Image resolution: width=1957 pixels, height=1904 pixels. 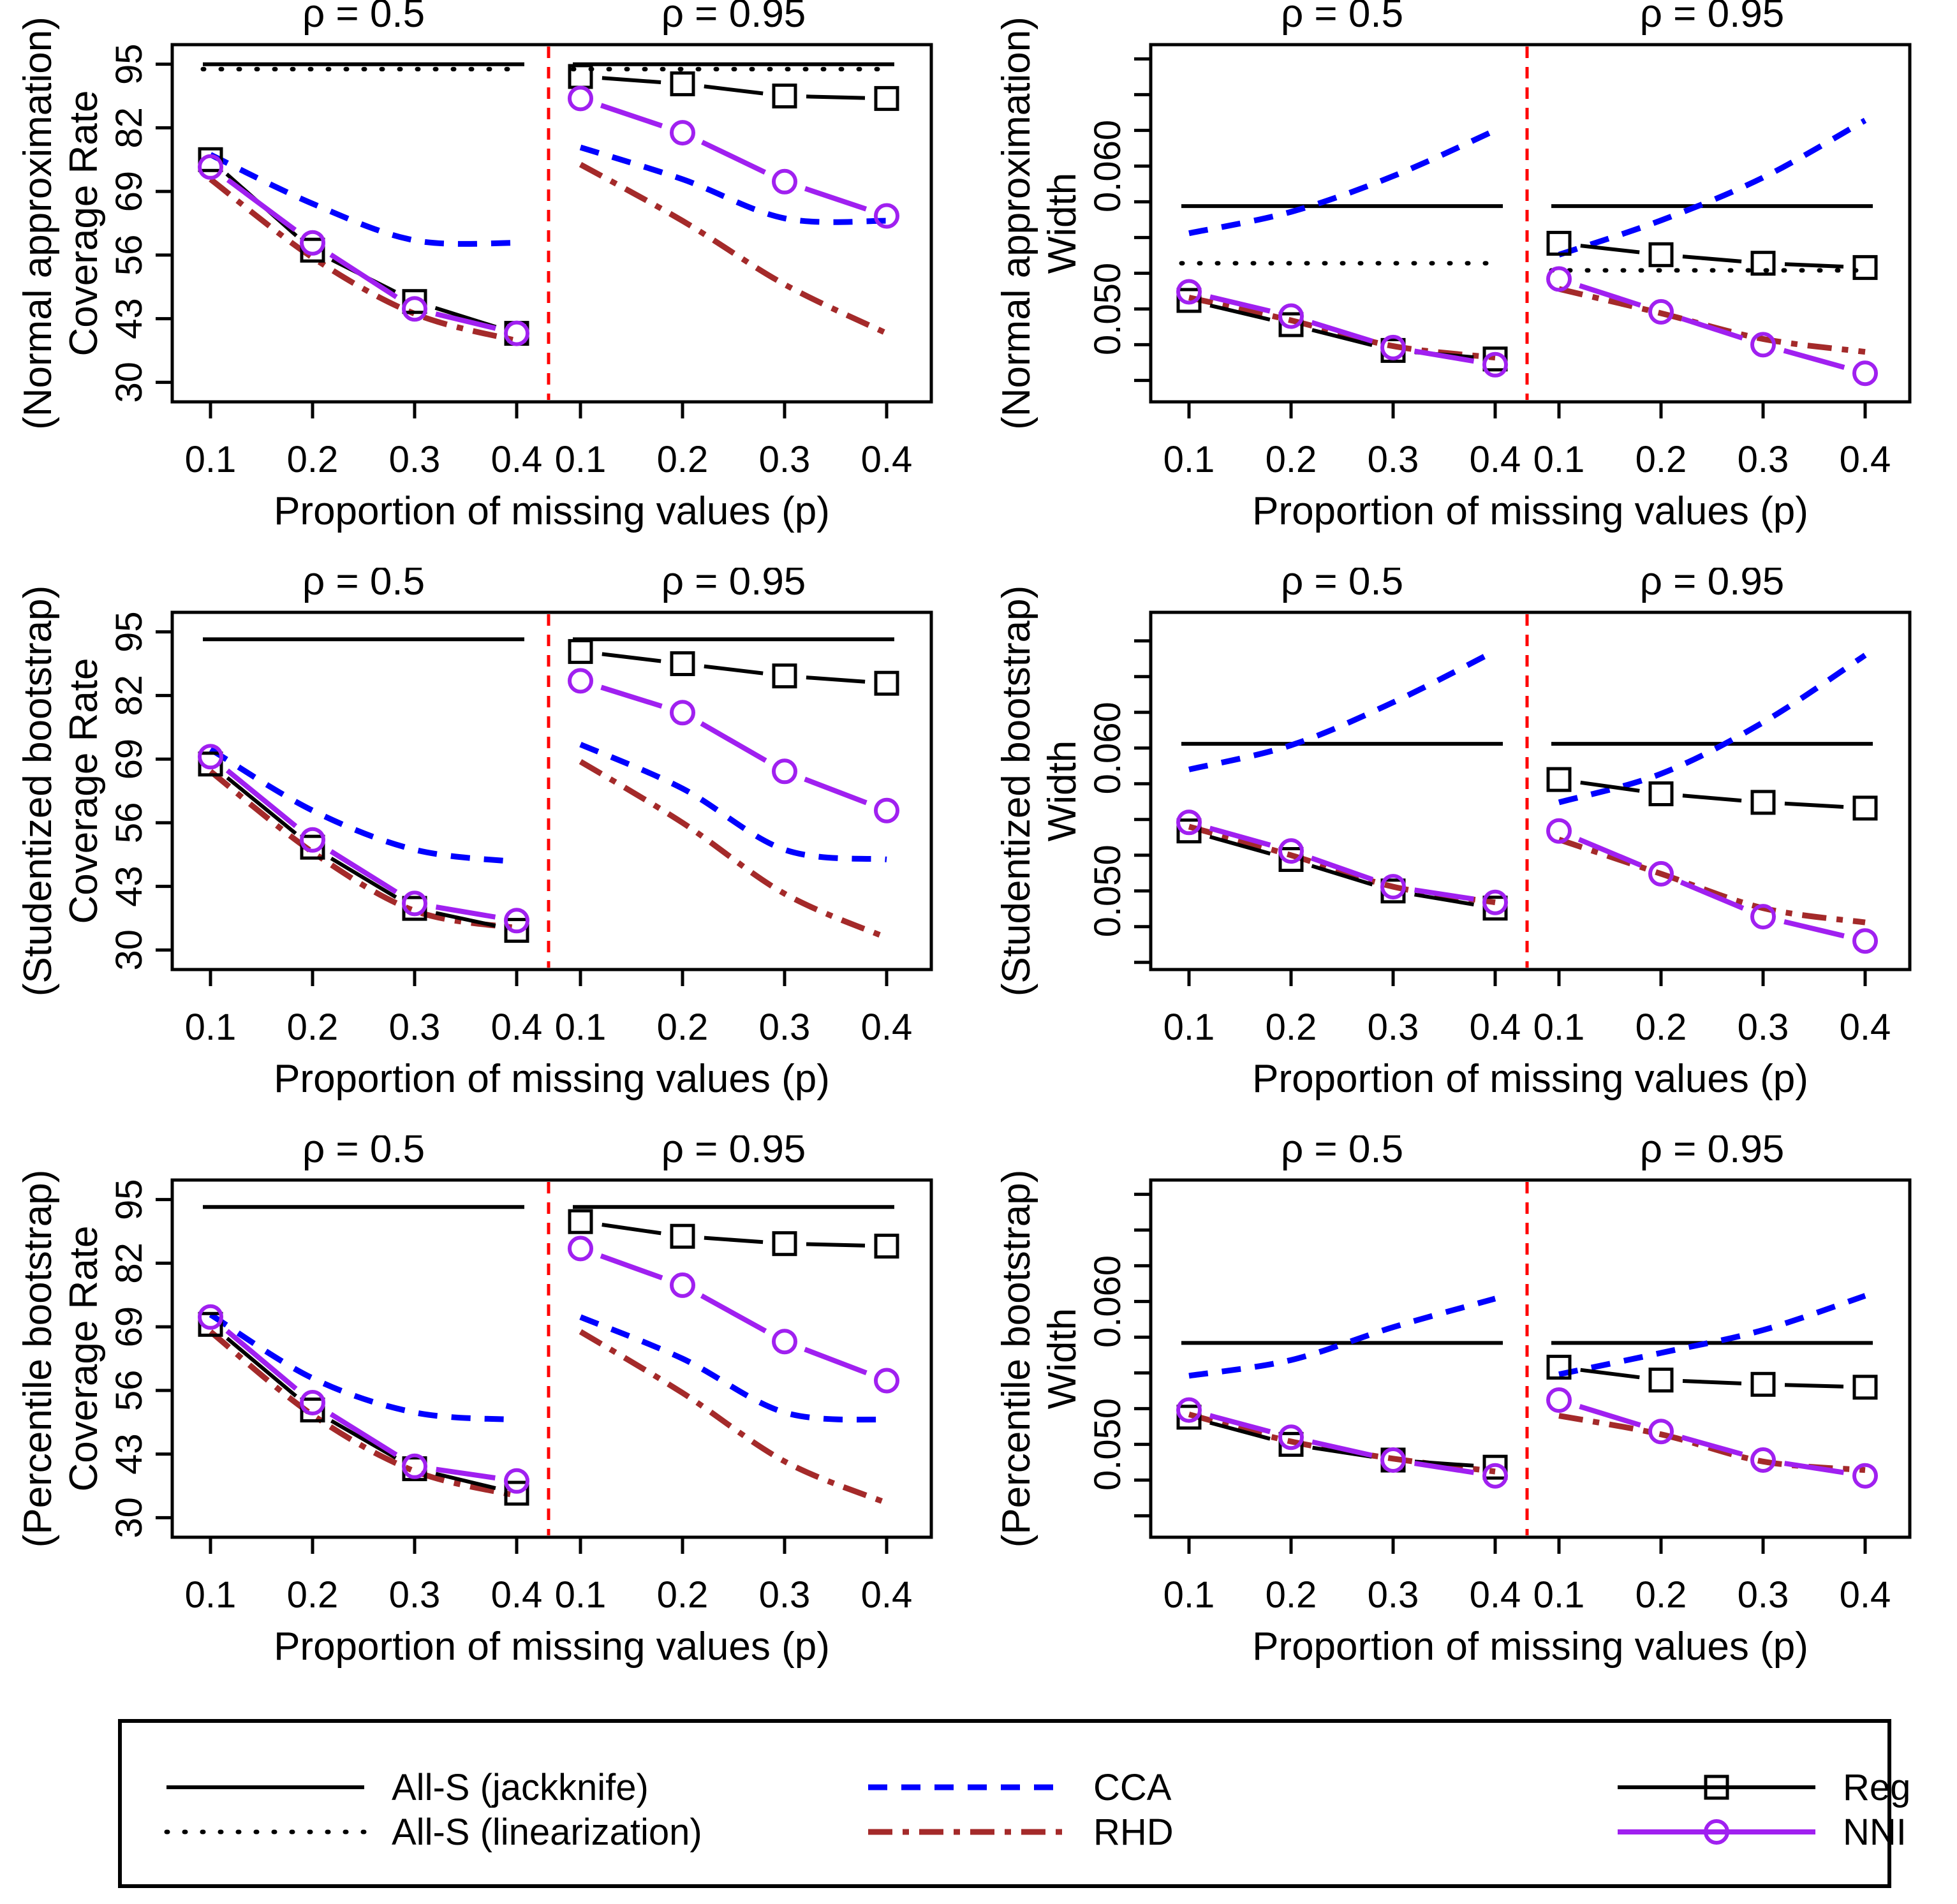 I want to click on legend-entry-all-s-linearization: All-S (linearization), so click(x=432, y=1832).